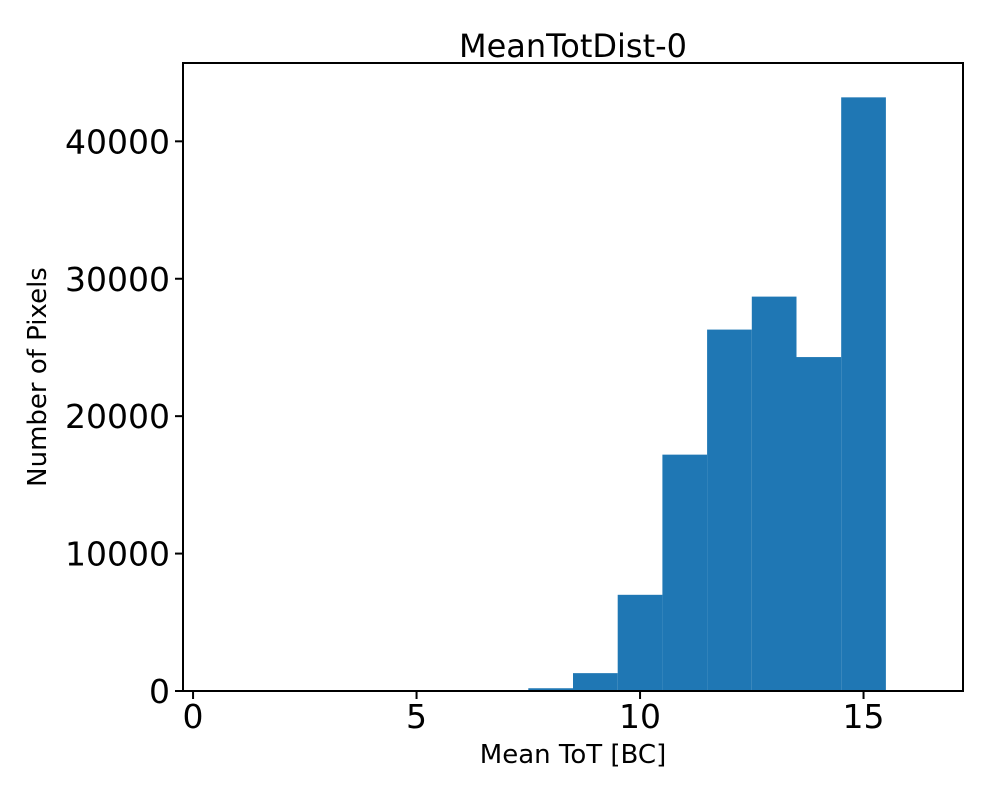 Image resolution: width=1000 pixels, height=804 pixels. What do you see at coordinates (416, 716) in the screenshot?
I see `x-tick-label: 5` at bounding box center [416, 716].